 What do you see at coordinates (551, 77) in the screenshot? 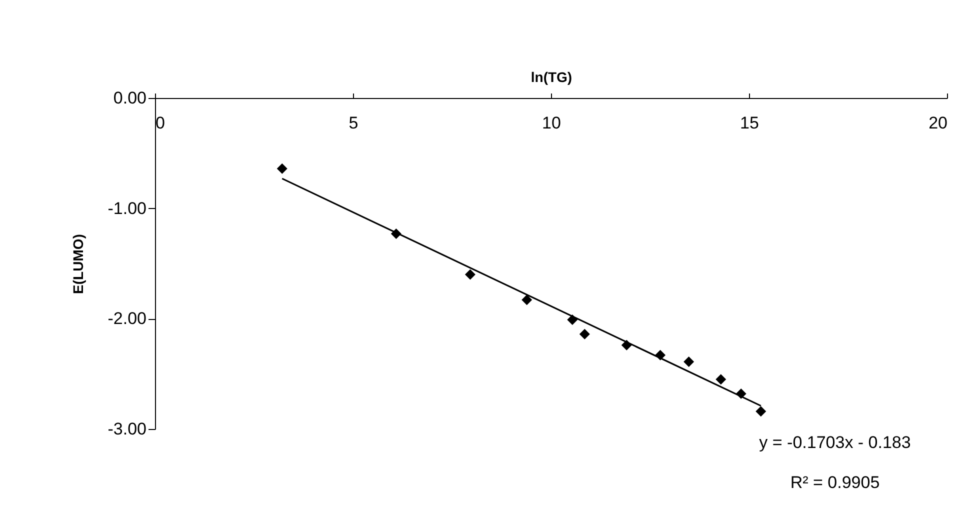
I see `x-axis-title: ln(TG)` at bounding box center [551, 77].